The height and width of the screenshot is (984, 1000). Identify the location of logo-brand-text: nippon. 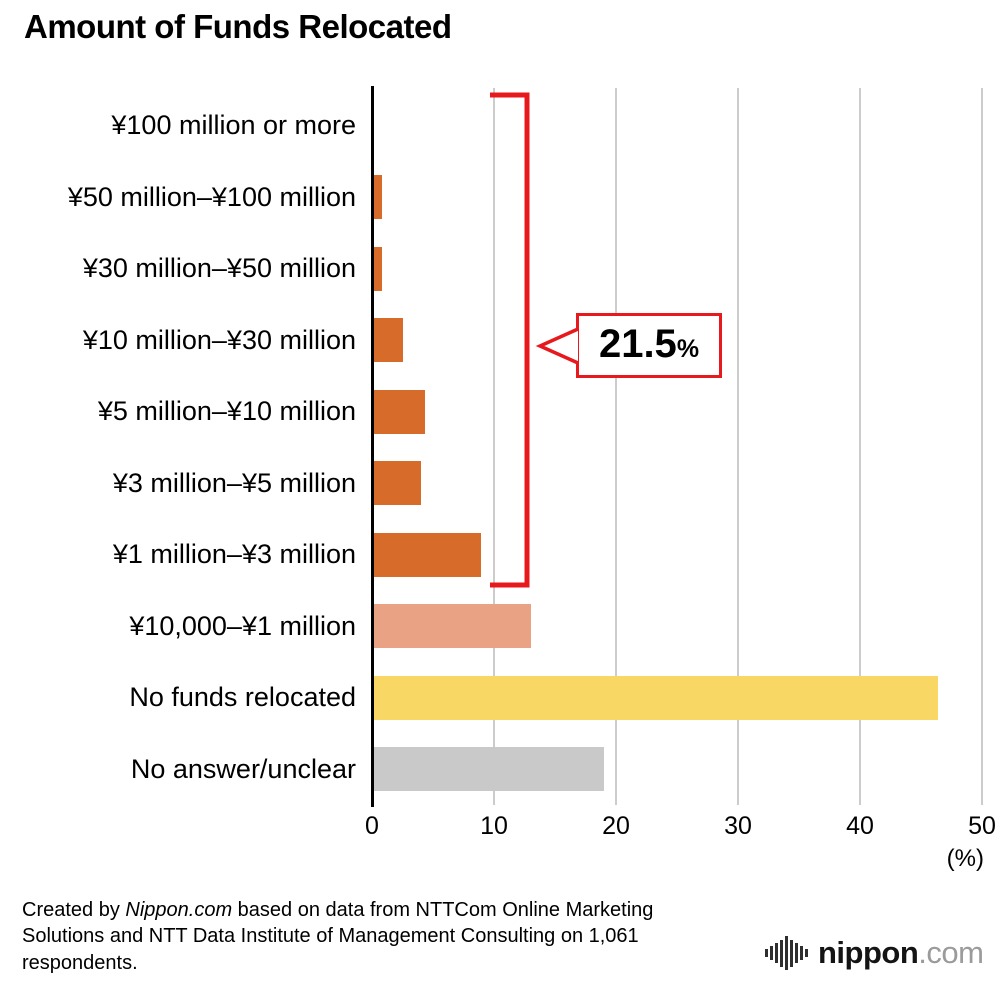
(868, 952).